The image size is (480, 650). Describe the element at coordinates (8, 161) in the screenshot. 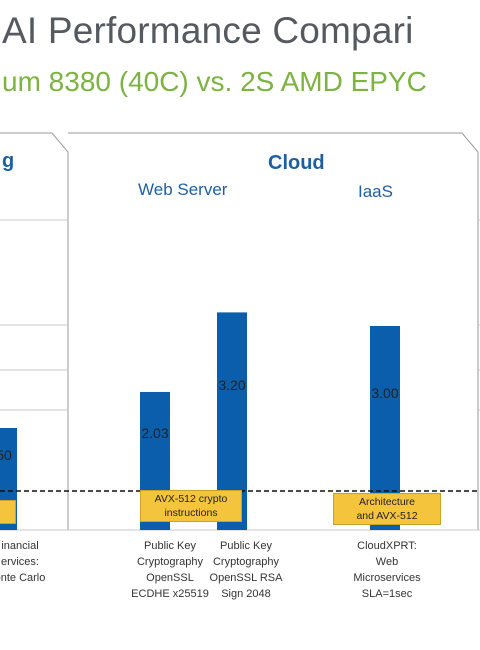

I see `section-title-left: g` at that location.